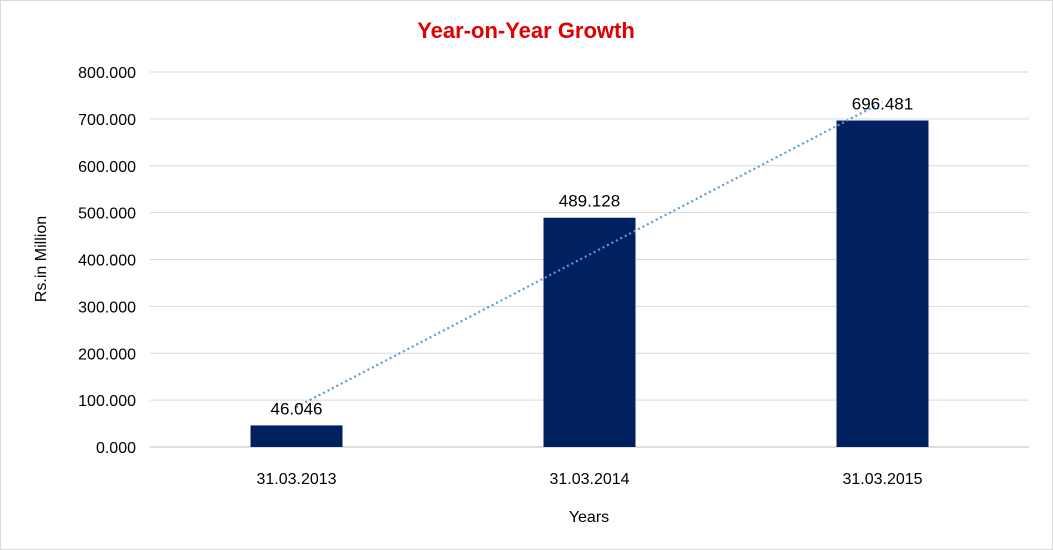 The image size is (1053, 550). What do you see at coordinates (882, 104) in the screenshot?
I see `data-label: 696.481` at bounding box center [882, 104].